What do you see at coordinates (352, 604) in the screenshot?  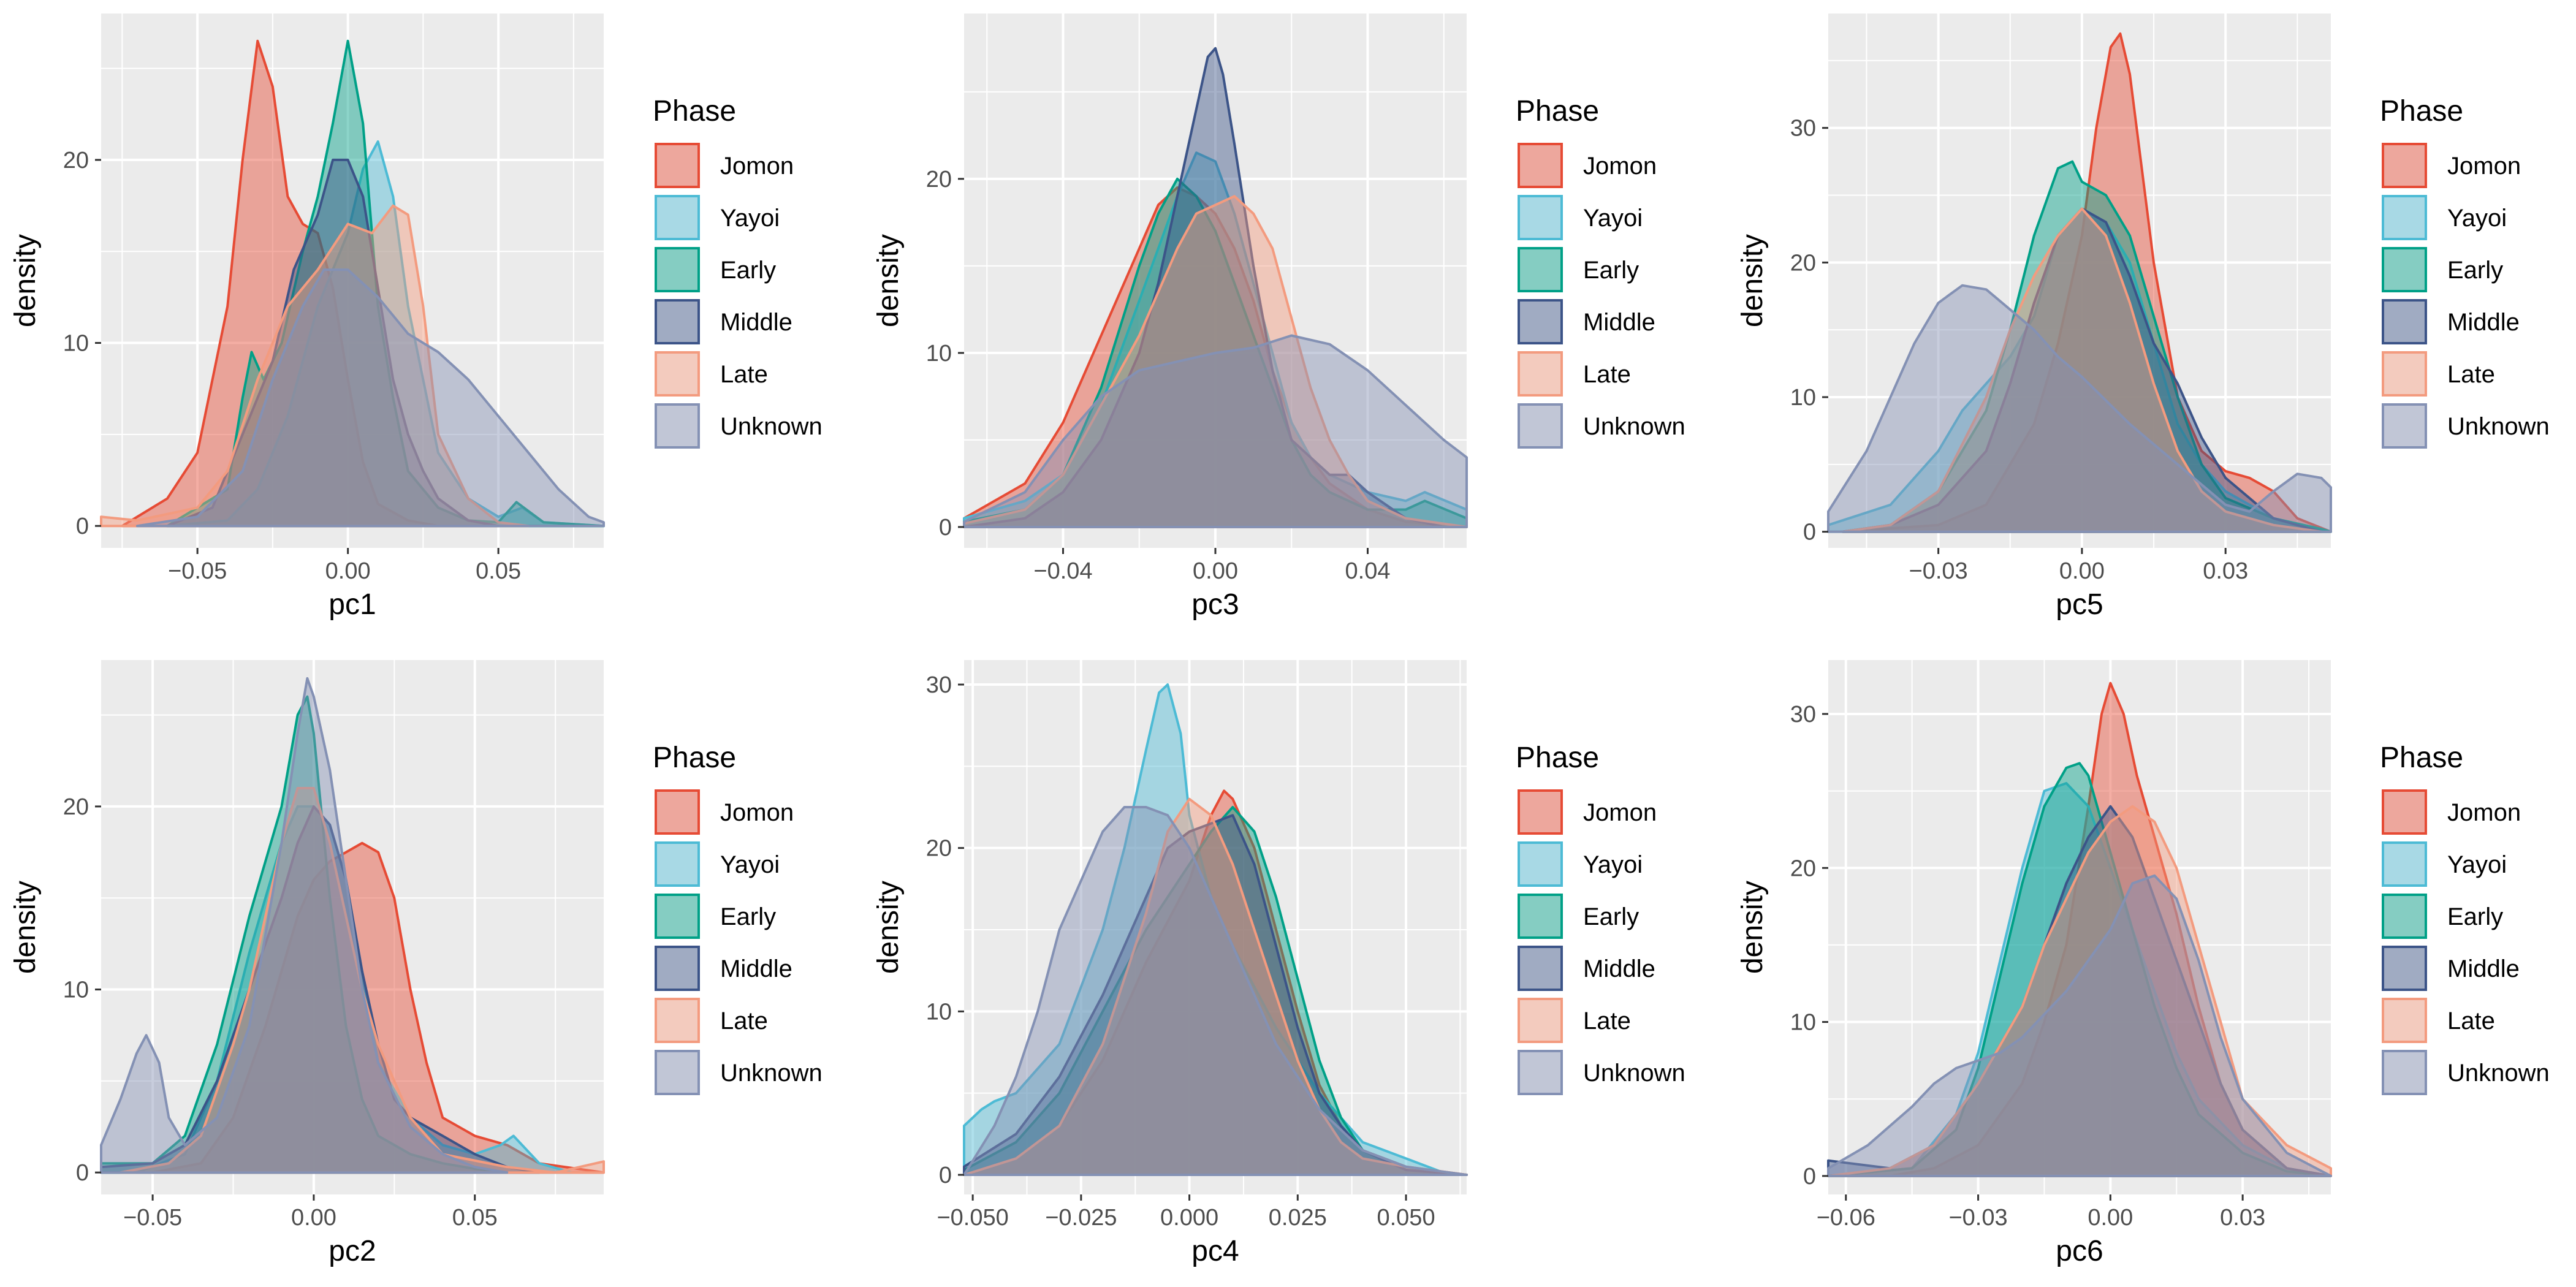 I see `x-axis-title: pc1` at bounding box center [352, 604].